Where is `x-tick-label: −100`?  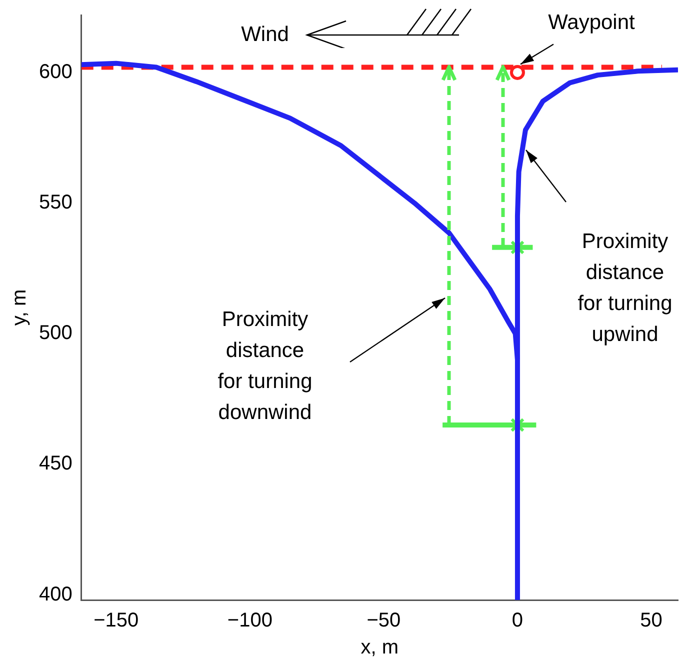
x-tick-label: −100 is located at coordinates (249, 621).